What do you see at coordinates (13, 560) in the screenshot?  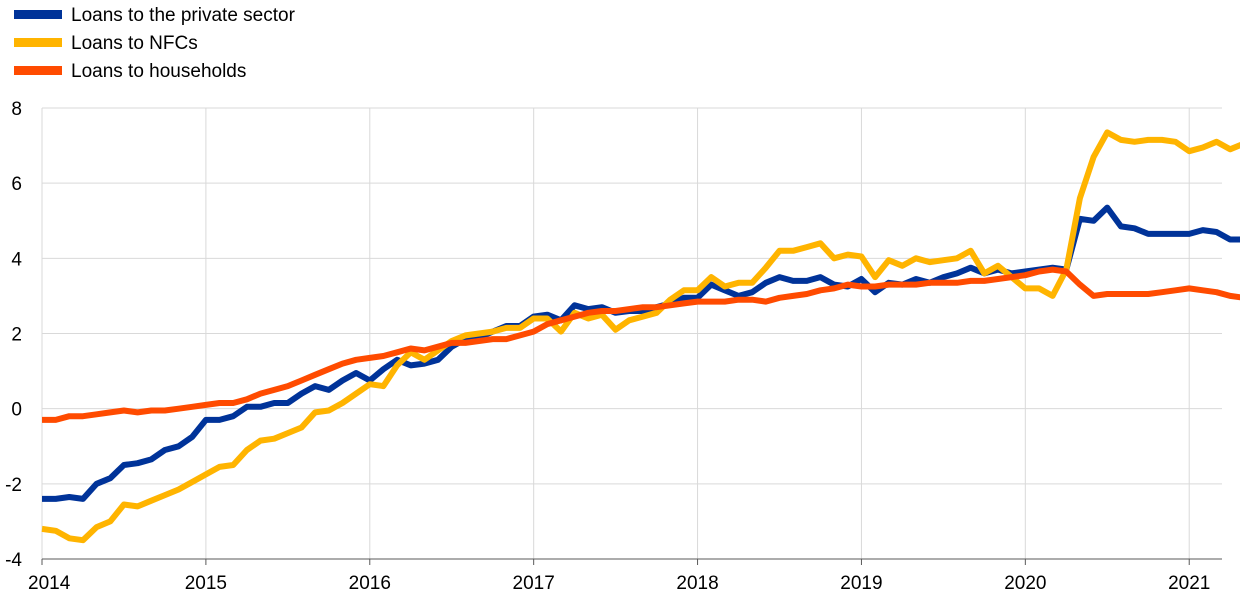 I see `y-tick-label: -4` at bounding box center [13, 560].